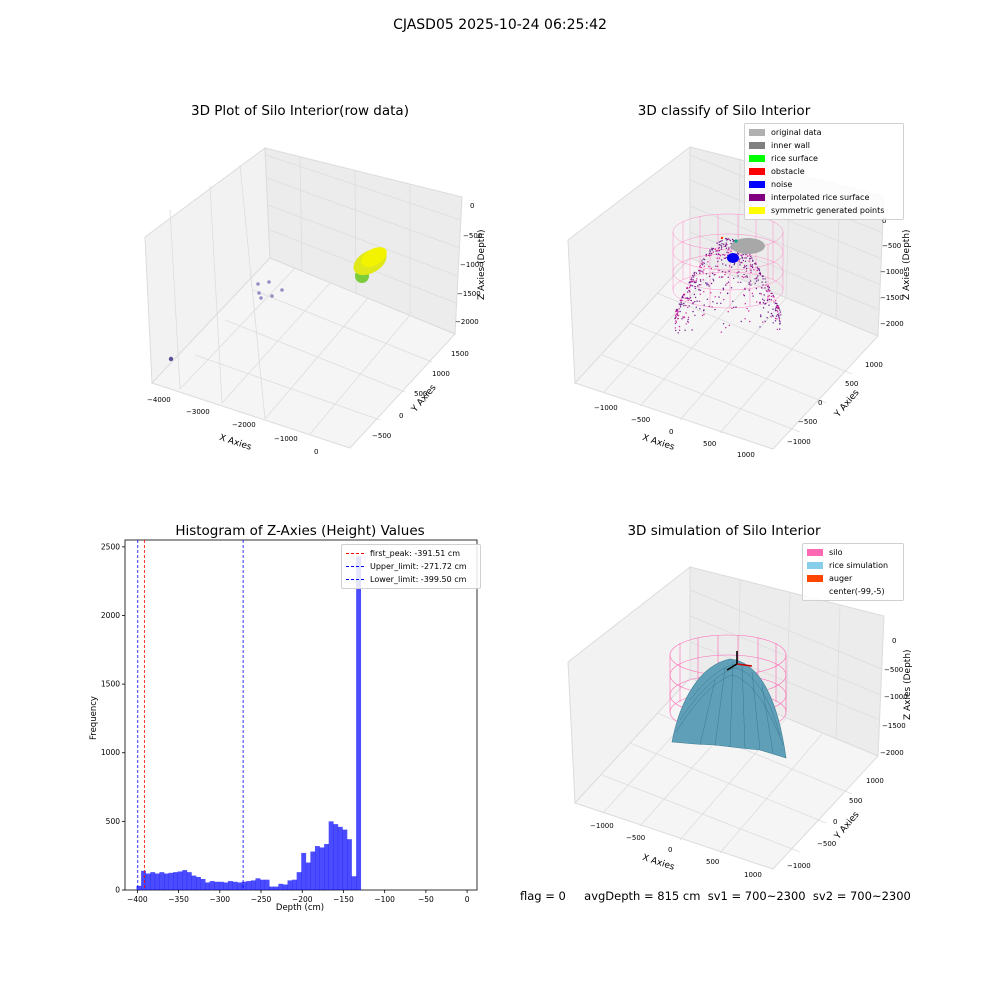 The height and width of the screenshot is (1000, 1000). I want to click on classify-legend-entry: inner wall, so click(824, 145).